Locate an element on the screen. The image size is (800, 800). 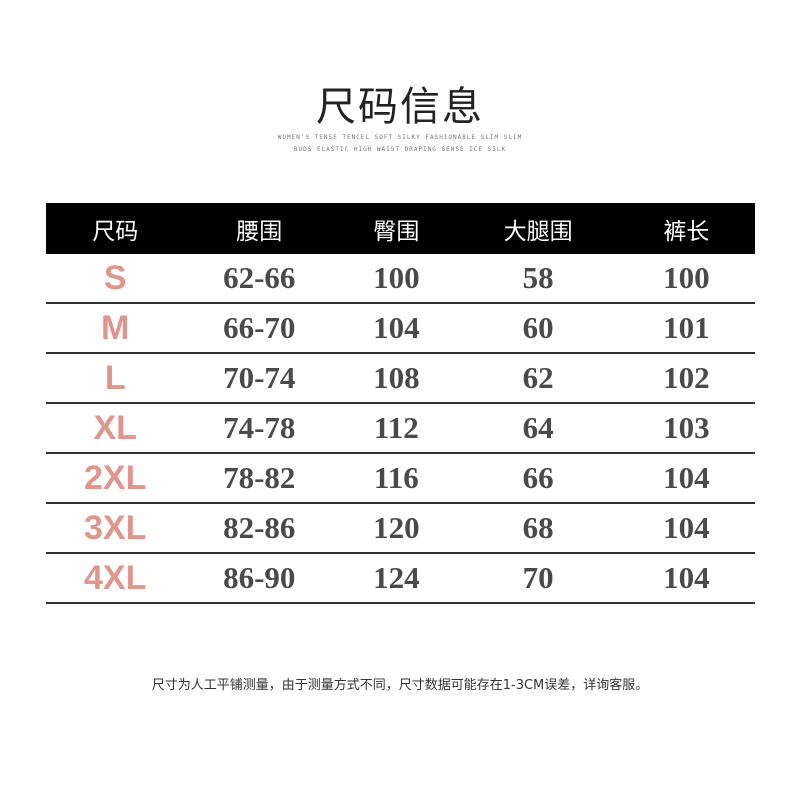
size-label: S is located at coordinates (115, 279).